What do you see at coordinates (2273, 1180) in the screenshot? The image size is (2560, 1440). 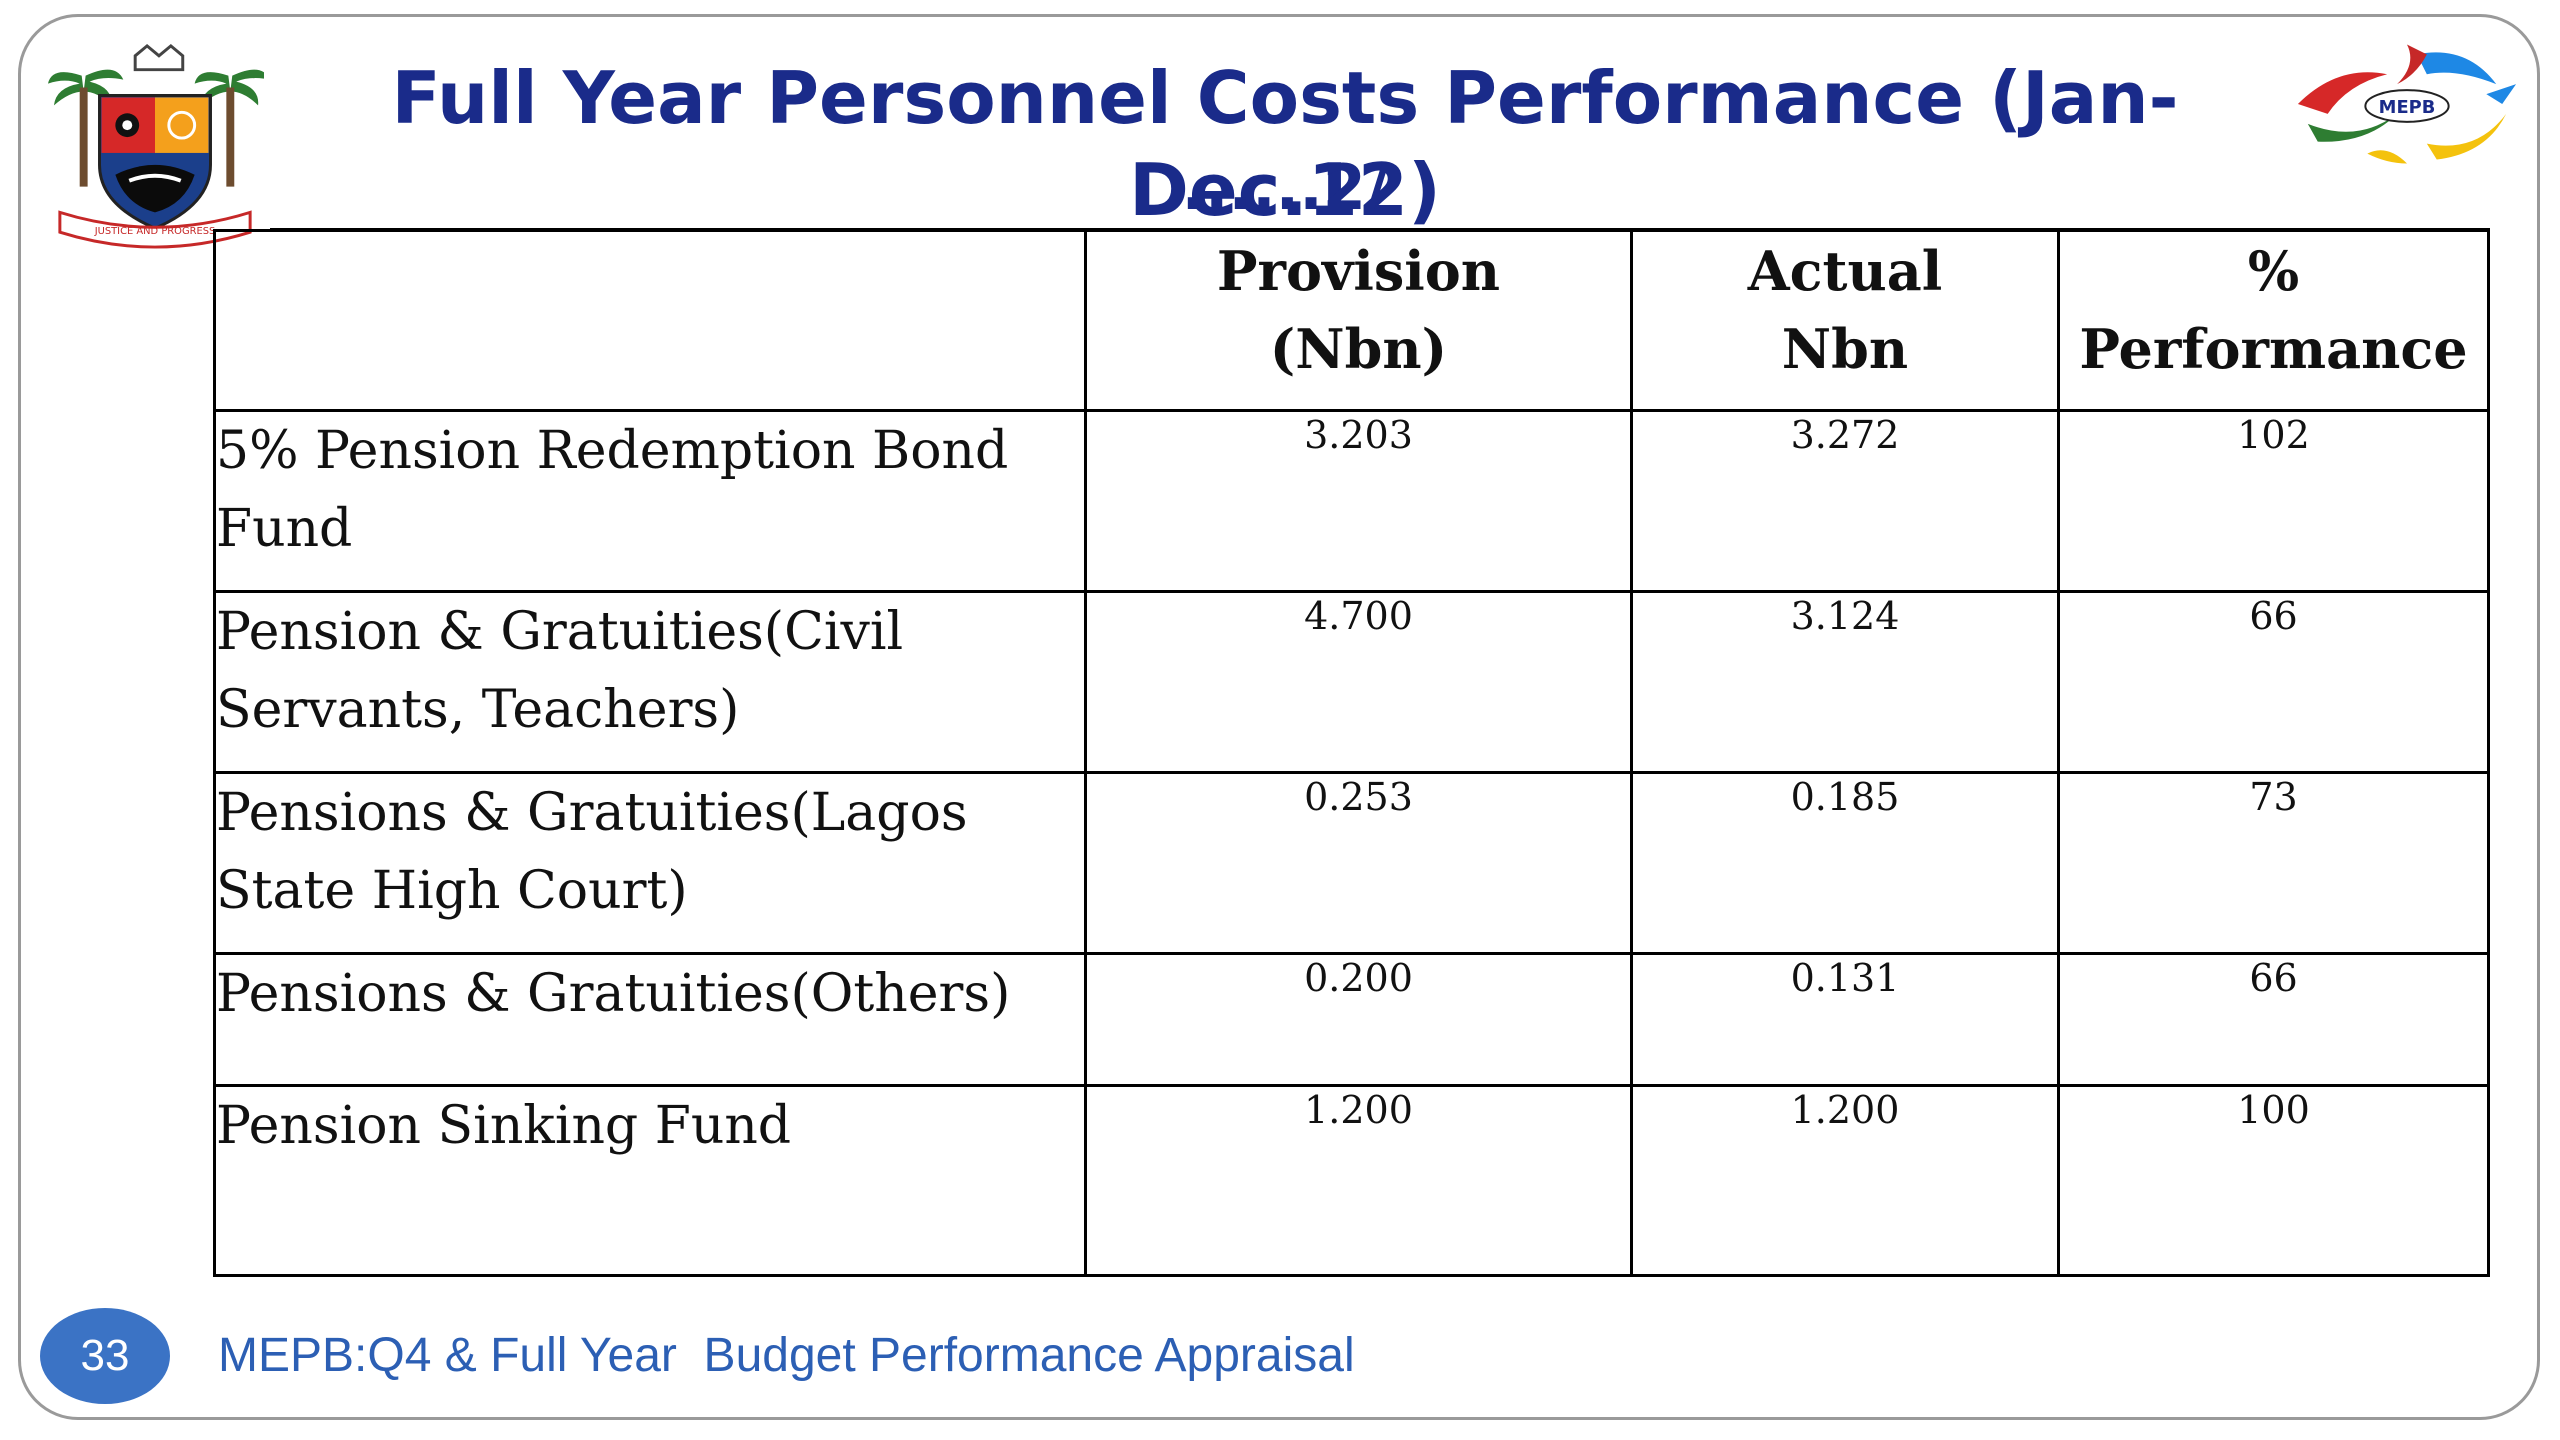 I see `performance-value: 100` at bounding box center [2273, 1180].